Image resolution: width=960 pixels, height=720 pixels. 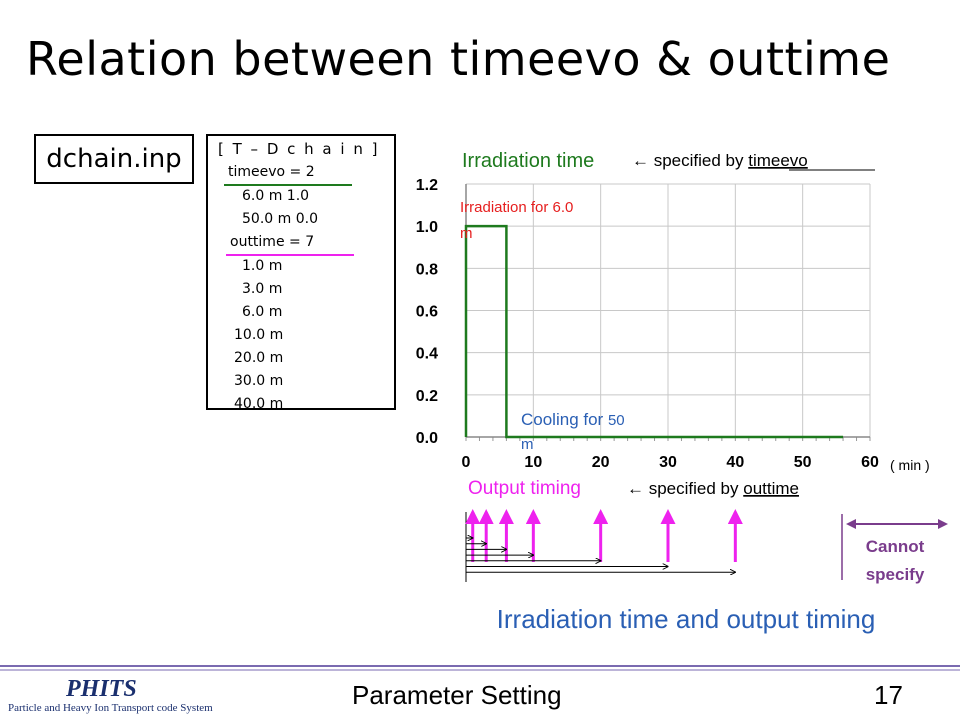 What do you see at coordinates (616, 420) in the screenshot?
I see `cooling-value: 50` at bounding box center [616, 420].